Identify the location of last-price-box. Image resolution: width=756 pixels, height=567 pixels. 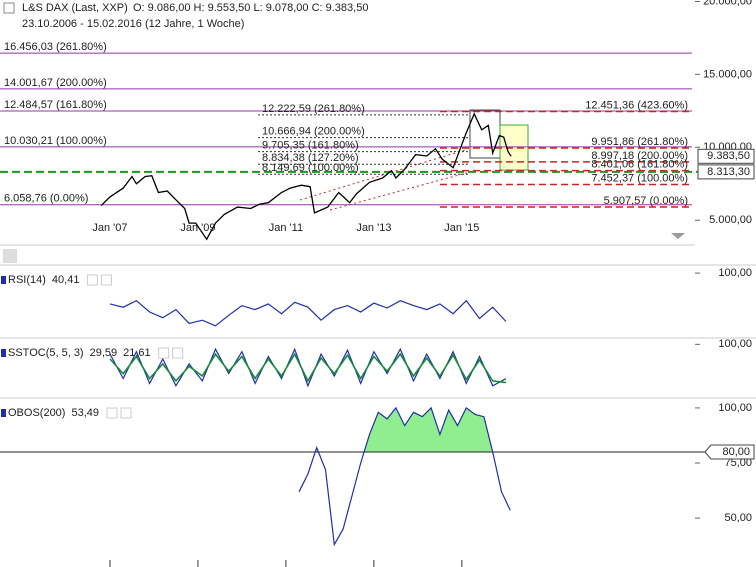
(726, 156).